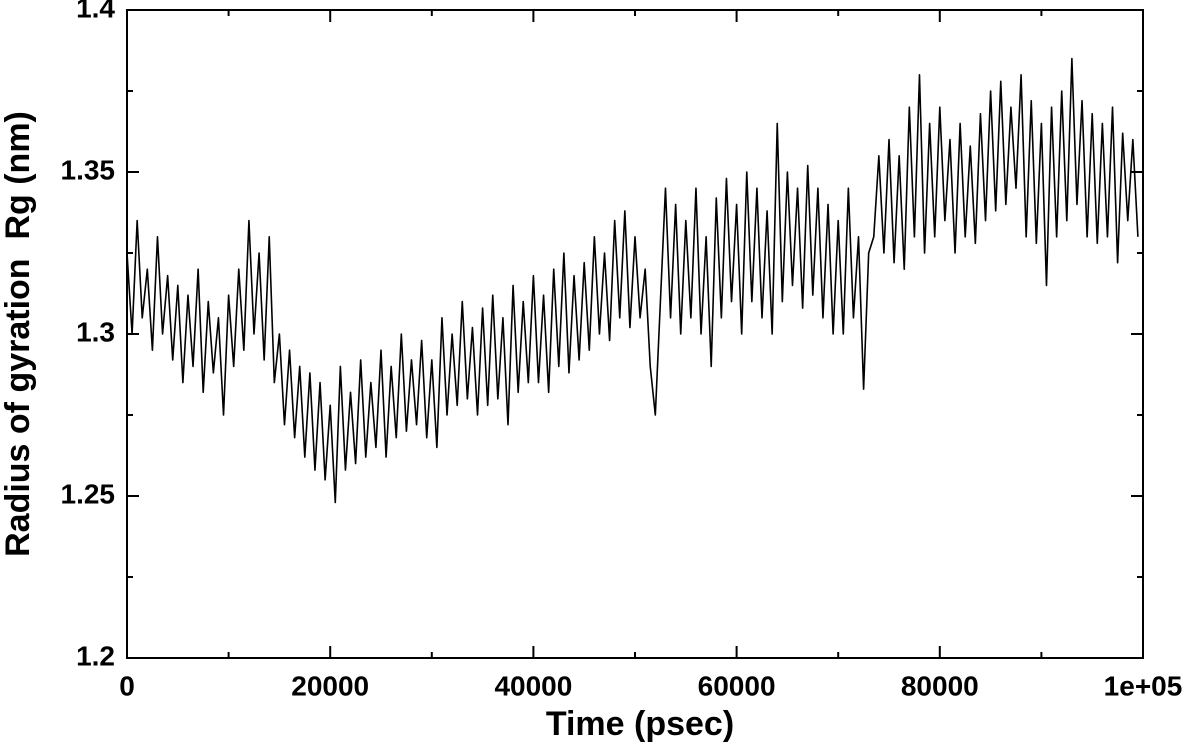 This screenshot has width=1184, height=750. What do you see at coordinates (127, 685) in the screenshot?
I see `x-tick-label: 0` at bounding box center [127, 685].